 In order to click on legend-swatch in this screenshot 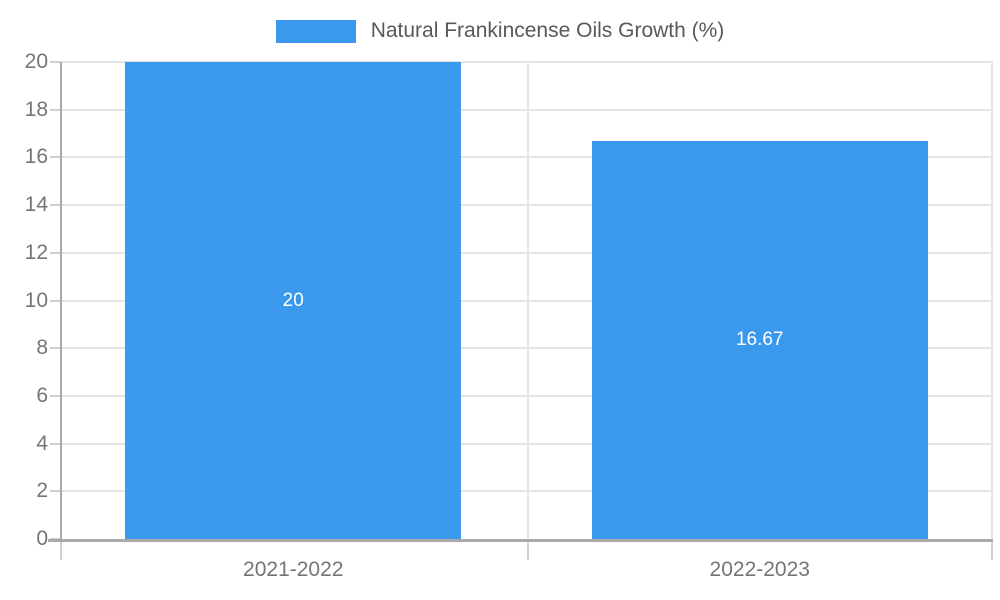, I will do `click(315, 31)`.